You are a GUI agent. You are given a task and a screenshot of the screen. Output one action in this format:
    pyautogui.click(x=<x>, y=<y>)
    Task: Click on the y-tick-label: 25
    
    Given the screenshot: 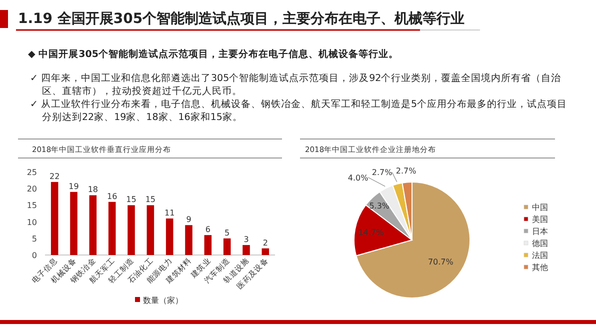 What is the action you would take?
    pyautogui.click(x=31, y=172)
    